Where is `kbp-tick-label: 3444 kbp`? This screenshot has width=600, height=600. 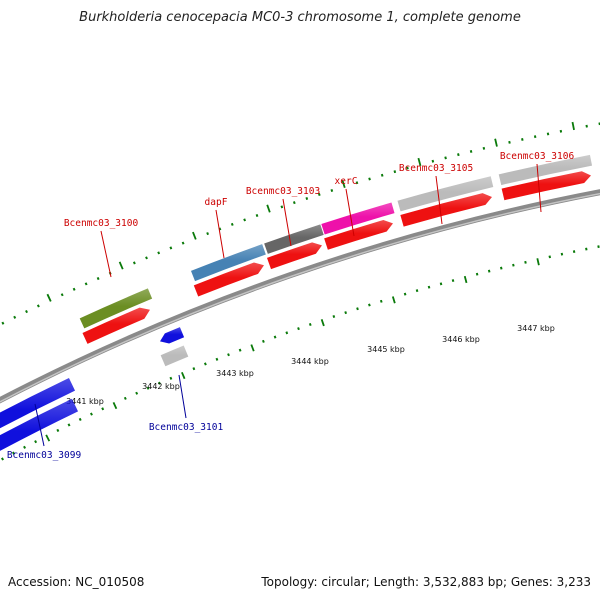
kbp-tick-label: 3444 kbp is located at coordinates (310, 361).